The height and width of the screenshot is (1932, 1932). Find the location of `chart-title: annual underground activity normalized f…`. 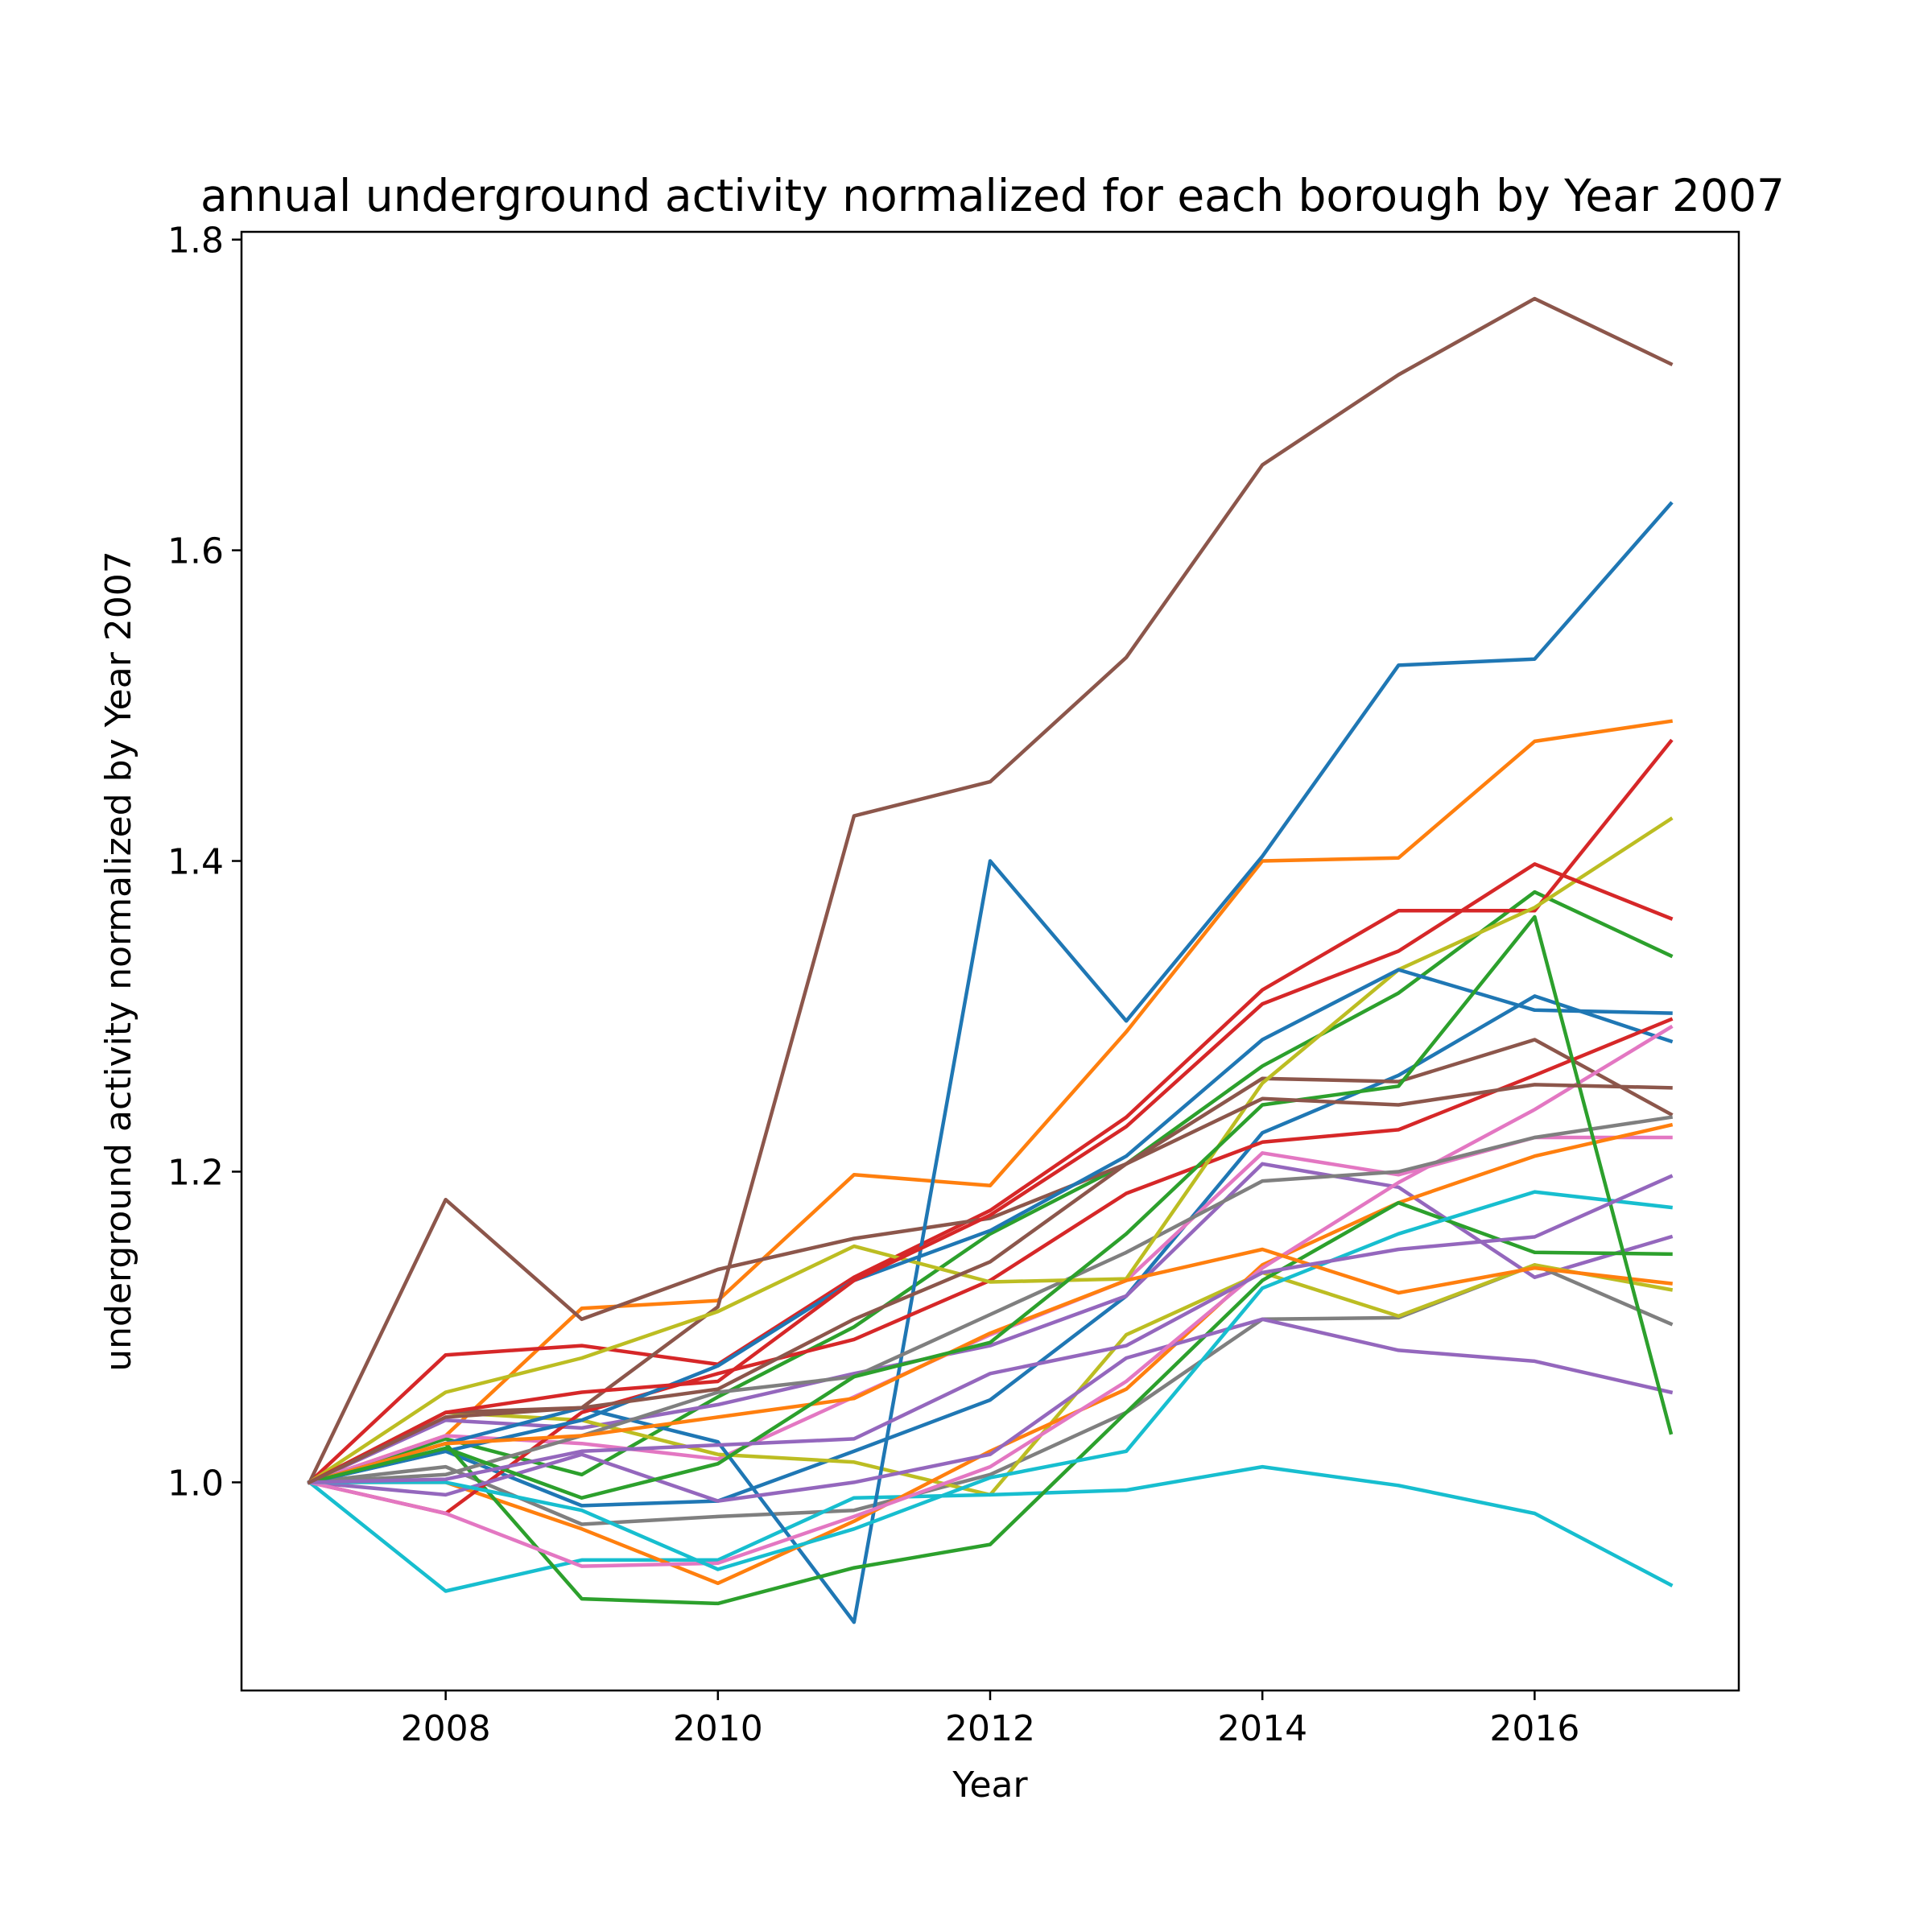

chart-title: annual underground activity normalized f… is located at coordinates (992, 195).